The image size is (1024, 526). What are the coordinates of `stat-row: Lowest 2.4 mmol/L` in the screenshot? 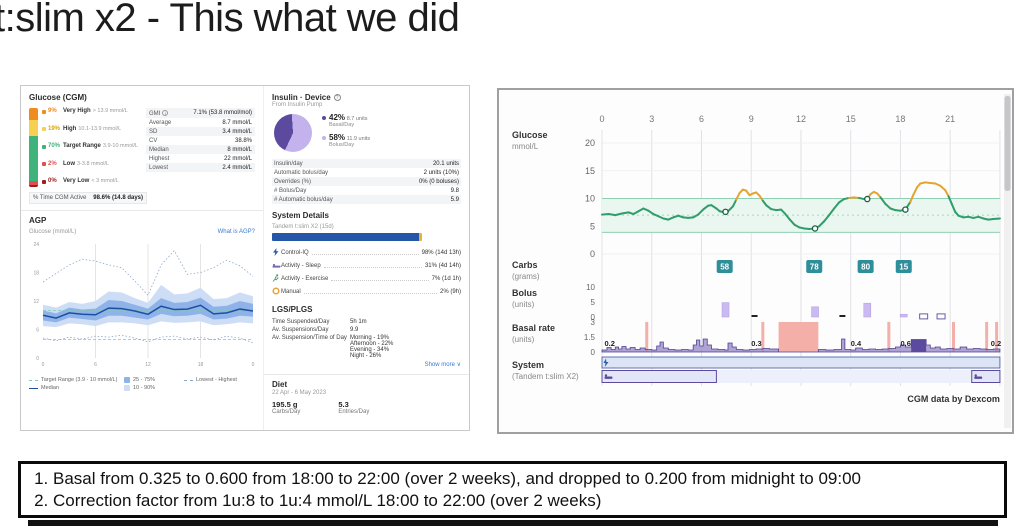 It's located at (200, 167).